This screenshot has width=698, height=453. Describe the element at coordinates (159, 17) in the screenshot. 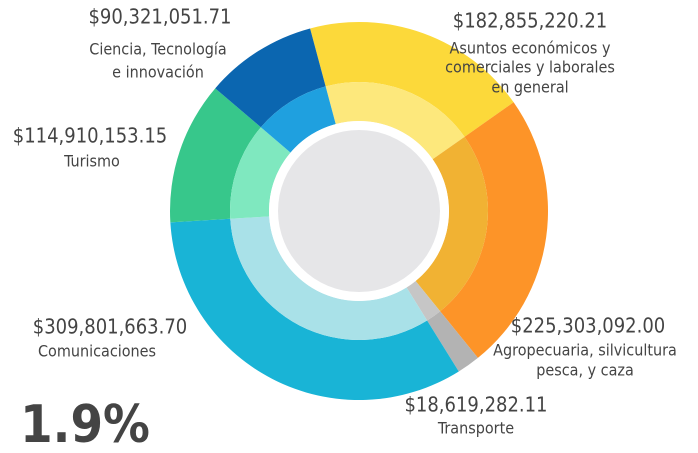

I see `value-label: $90,321,051.71` at that location.